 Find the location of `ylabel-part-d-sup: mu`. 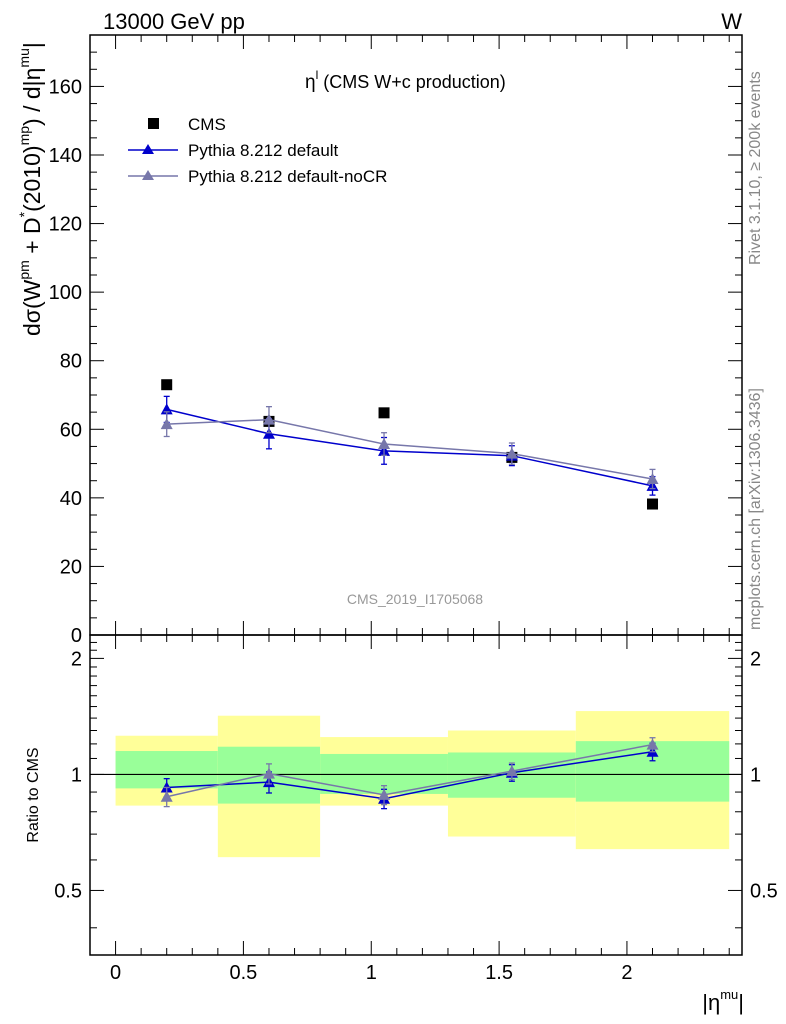

ylabel-part-d-sup: mu is located at coordinates (24, 57).